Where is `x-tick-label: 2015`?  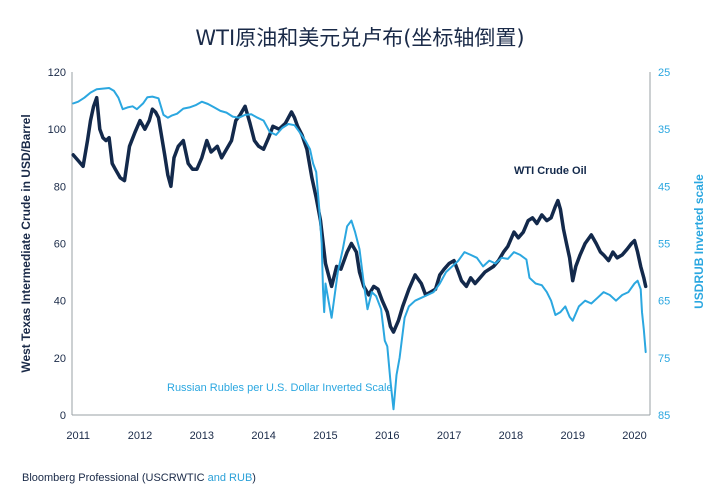 x-tick-label: 2015 is located at coordinates (325, 436).